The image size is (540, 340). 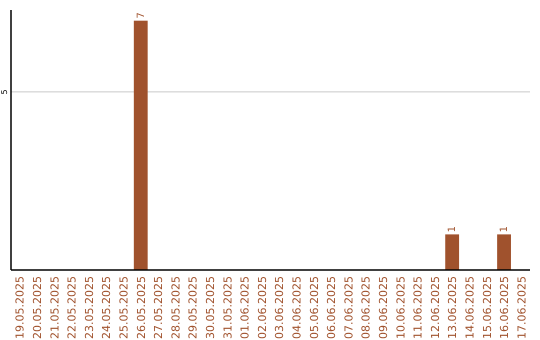 I want to click on x-tick-label: 28.05.2025, so click(x=175, y=307).